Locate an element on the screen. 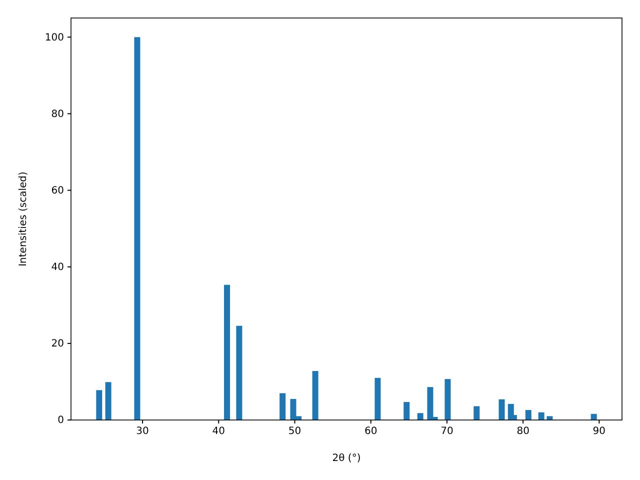  x-tick-label: 80 is located at coordinates (523, 432).